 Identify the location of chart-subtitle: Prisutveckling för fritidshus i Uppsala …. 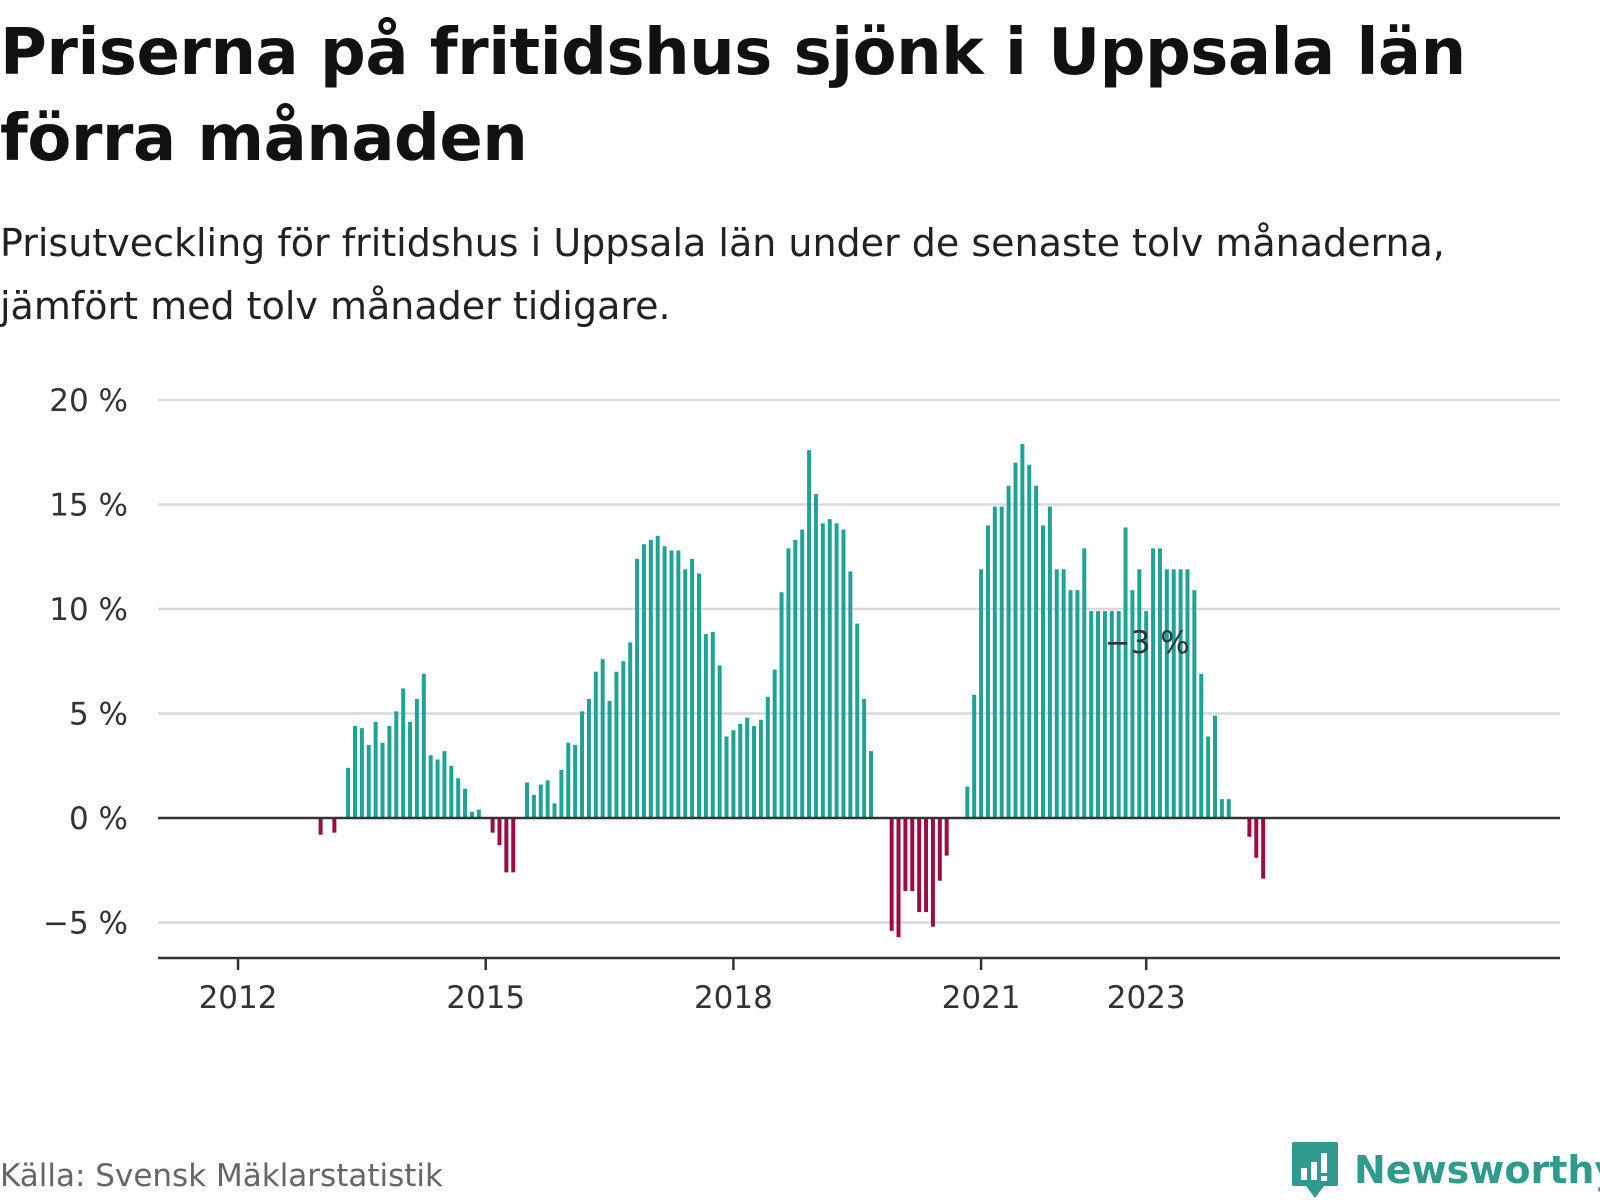
(722, 274).